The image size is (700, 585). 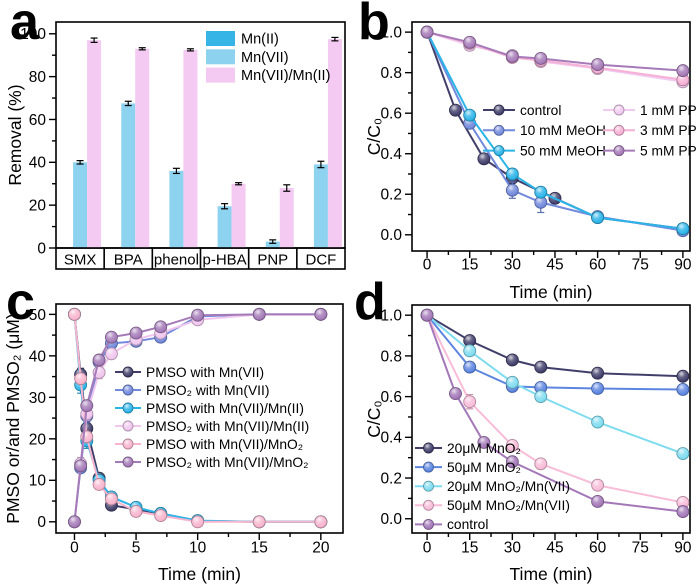 I want to click on category-label: DCF, so click(x=321, y=259).